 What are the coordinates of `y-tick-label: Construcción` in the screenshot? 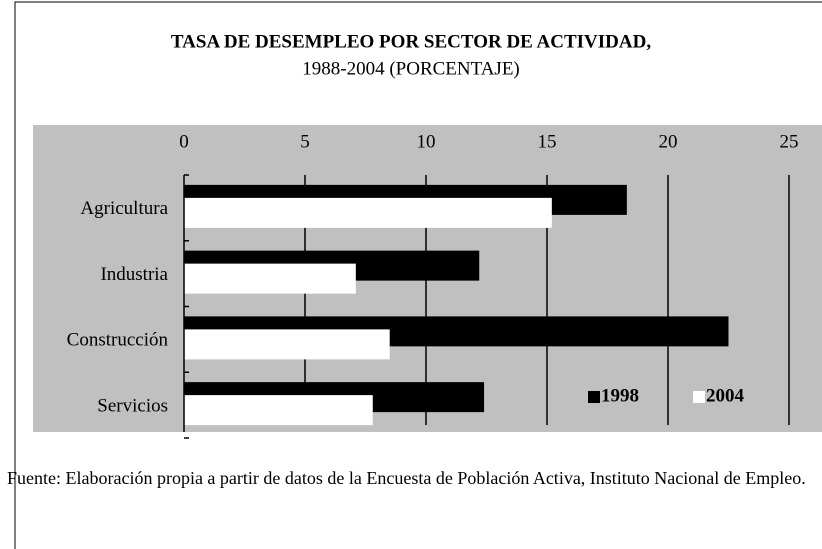 It's located at (118, 340).